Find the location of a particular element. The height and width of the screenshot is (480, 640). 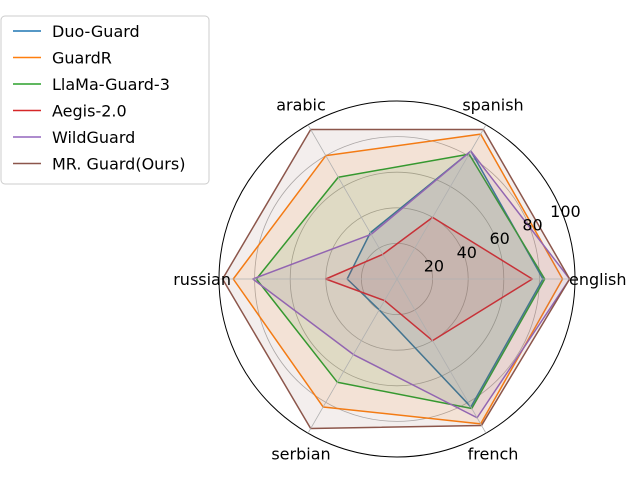

spoke-serbian is located at coordinates (352, 356).